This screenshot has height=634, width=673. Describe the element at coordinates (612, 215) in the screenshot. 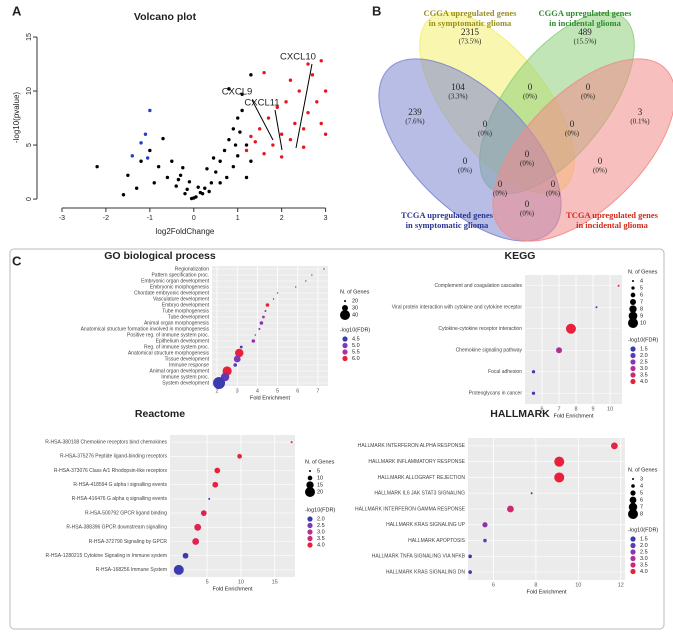

I see `venn-set-label: TCGA upregulated genes` at that location.